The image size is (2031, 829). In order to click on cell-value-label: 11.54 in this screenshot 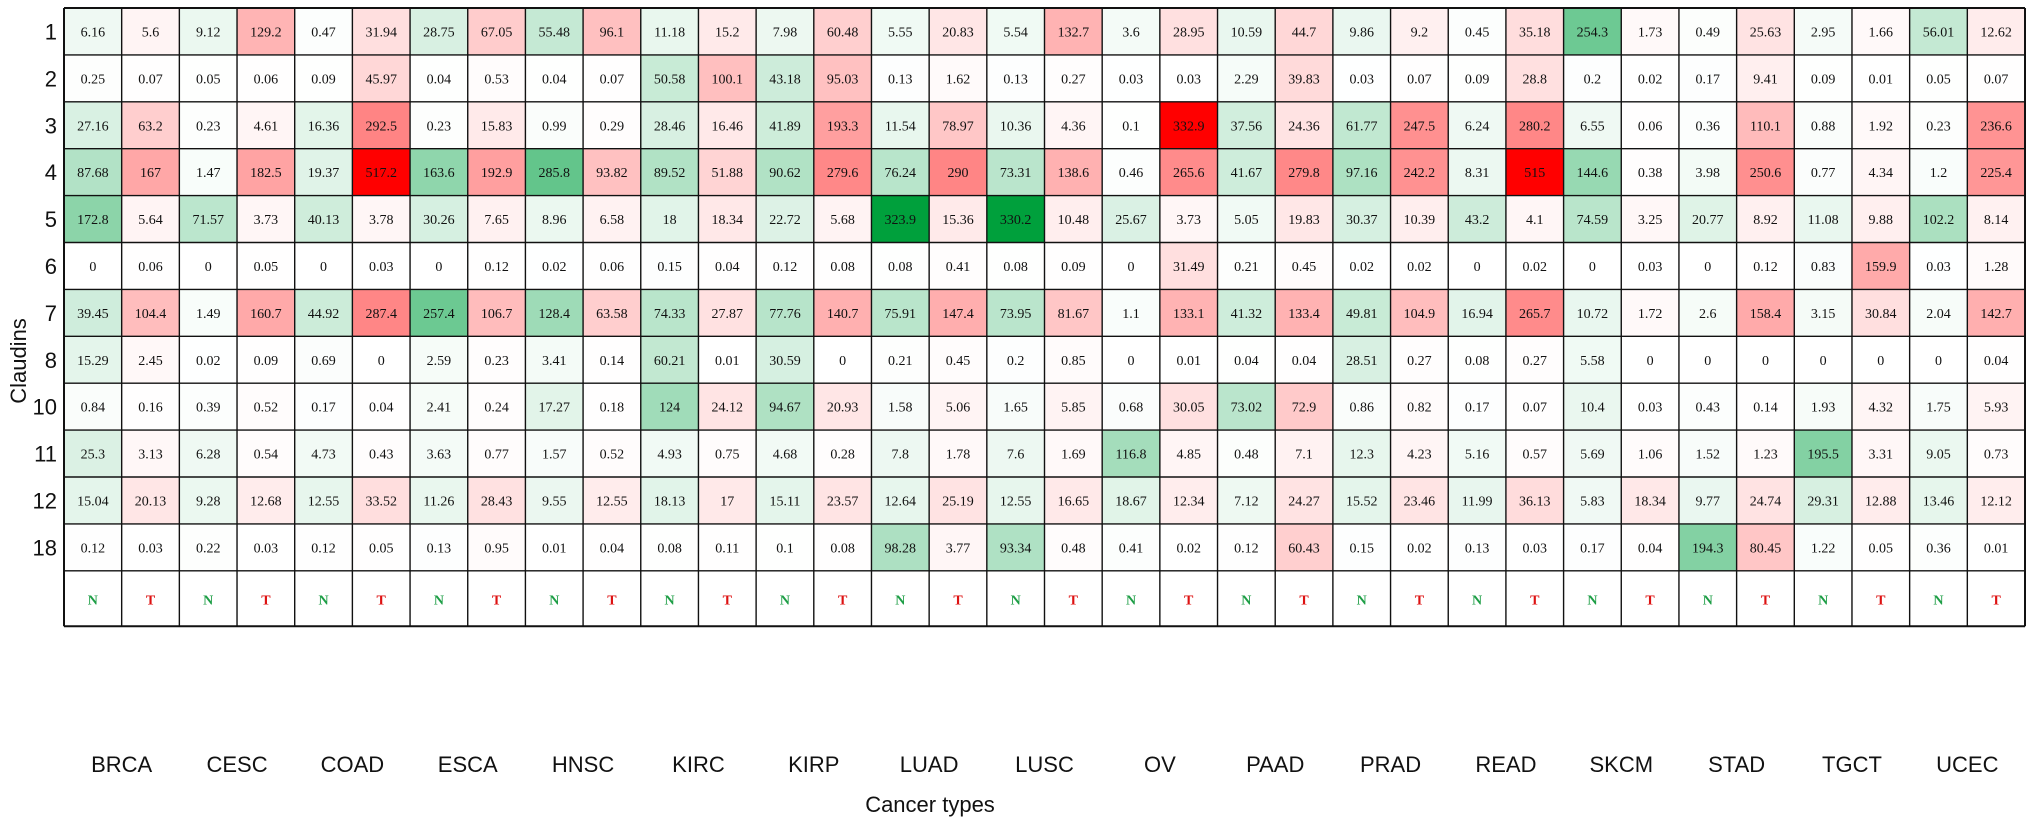, I will do `click(900, 126)`.